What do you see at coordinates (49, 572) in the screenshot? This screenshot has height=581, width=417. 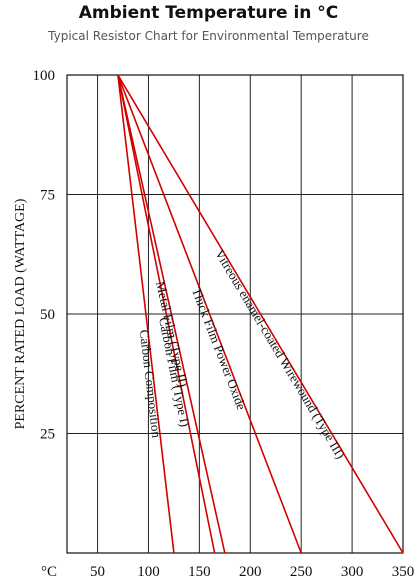 I see `x-tick-label: °C` at bounding box center [49, 572].